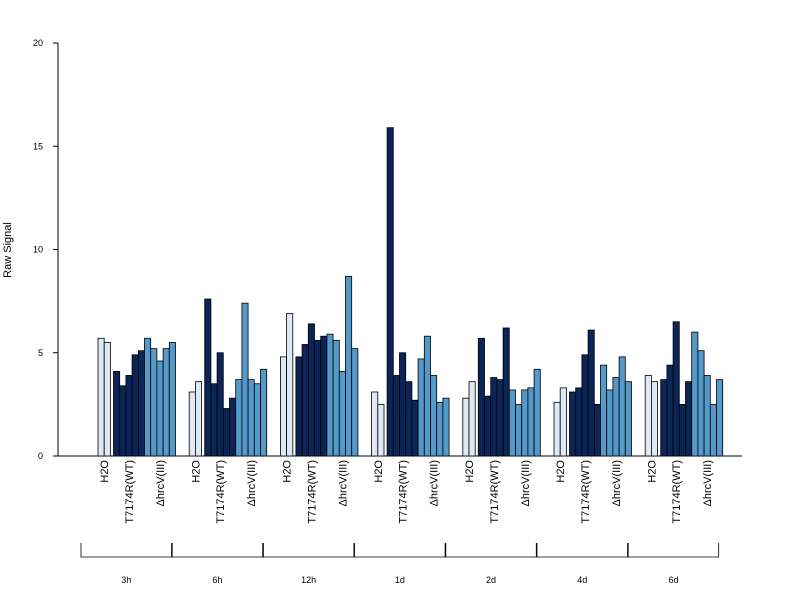  I want to click on y-axis: 0 5 10 15 20, so click(46, 249).